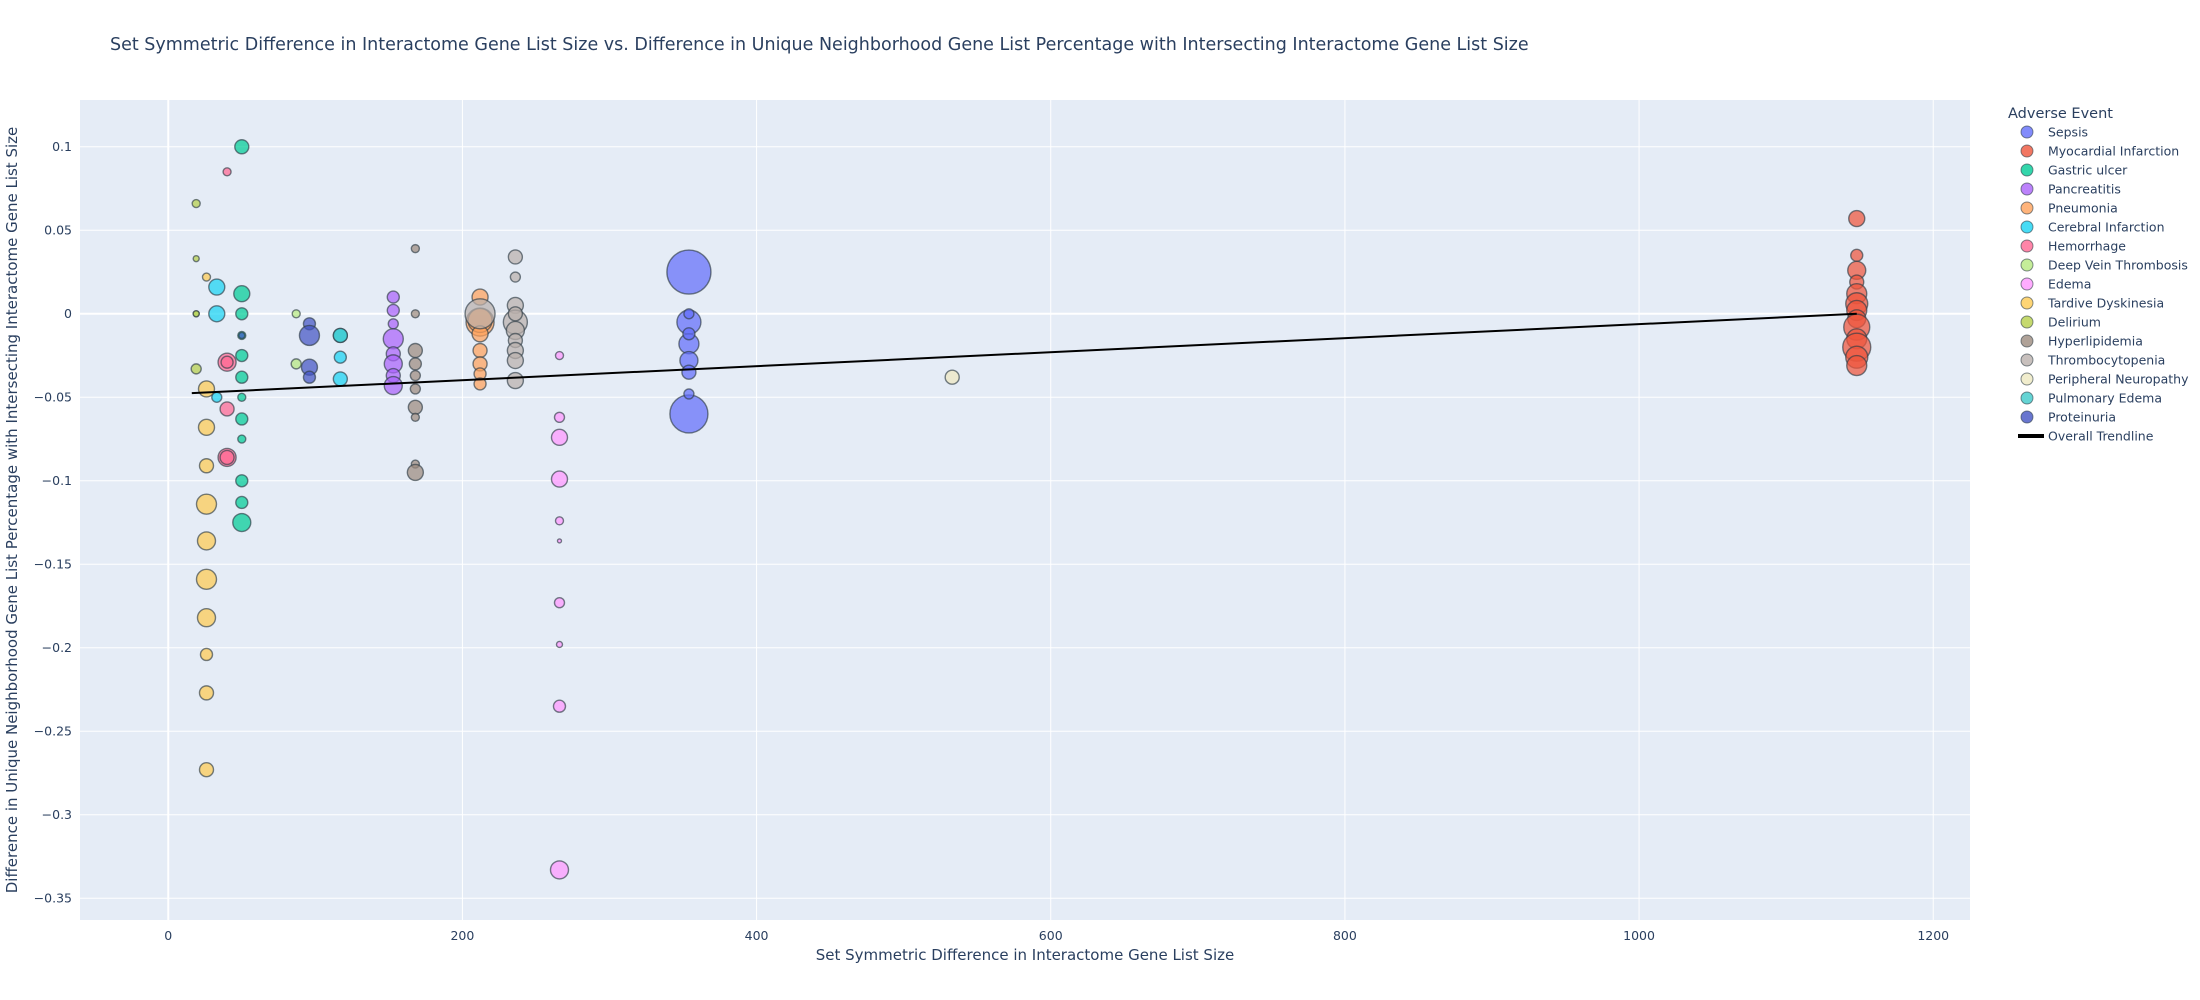 This screenshot has width=2200, height=1000. I want to click on legend-marker-myocardial-infarction, so click(2027, 151).